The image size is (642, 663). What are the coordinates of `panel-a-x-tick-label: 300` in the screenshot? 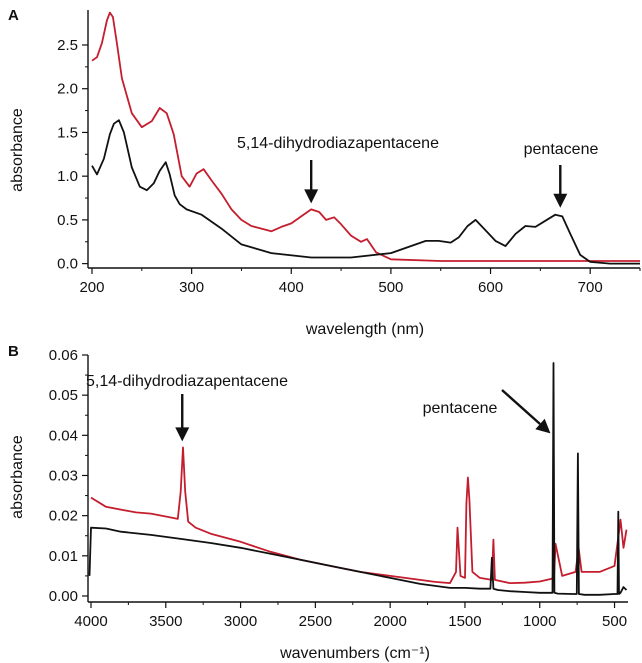 It's located at (191, 287).